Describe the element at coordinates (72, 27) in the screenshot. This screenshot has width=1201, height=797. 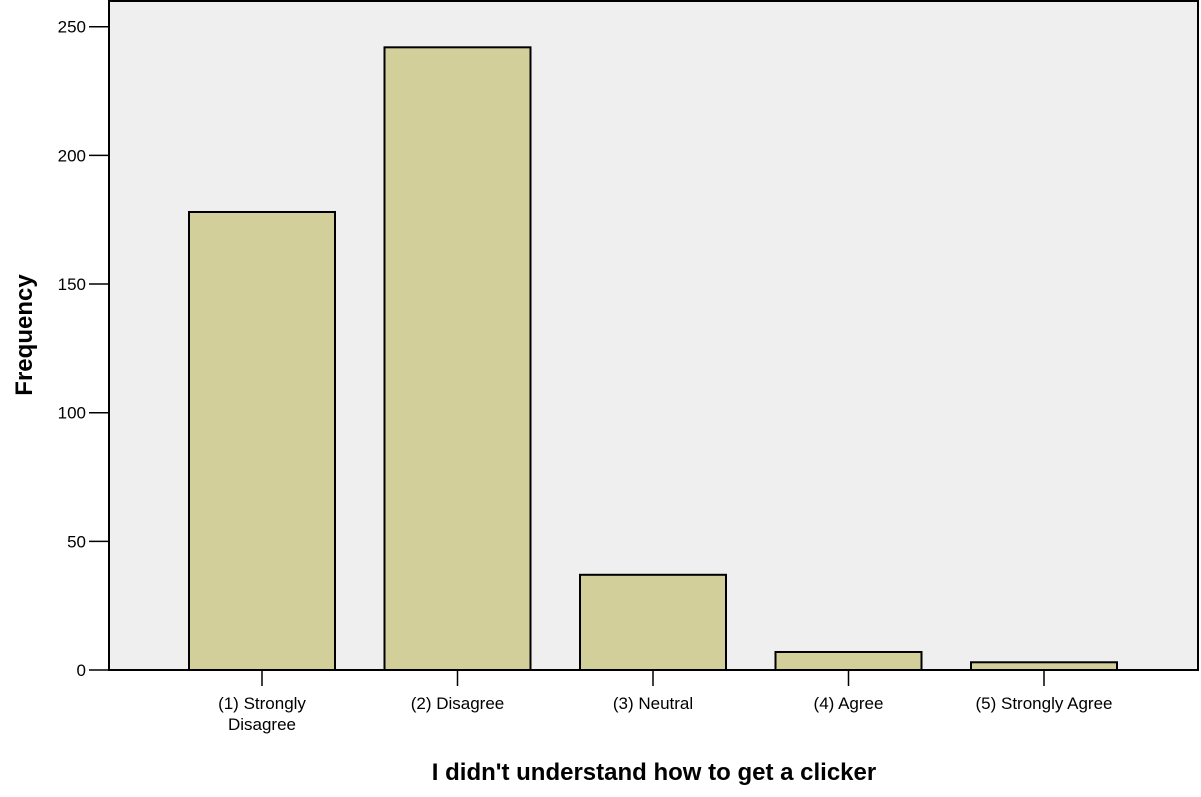
I see `y-tick-label: 250` at that location.